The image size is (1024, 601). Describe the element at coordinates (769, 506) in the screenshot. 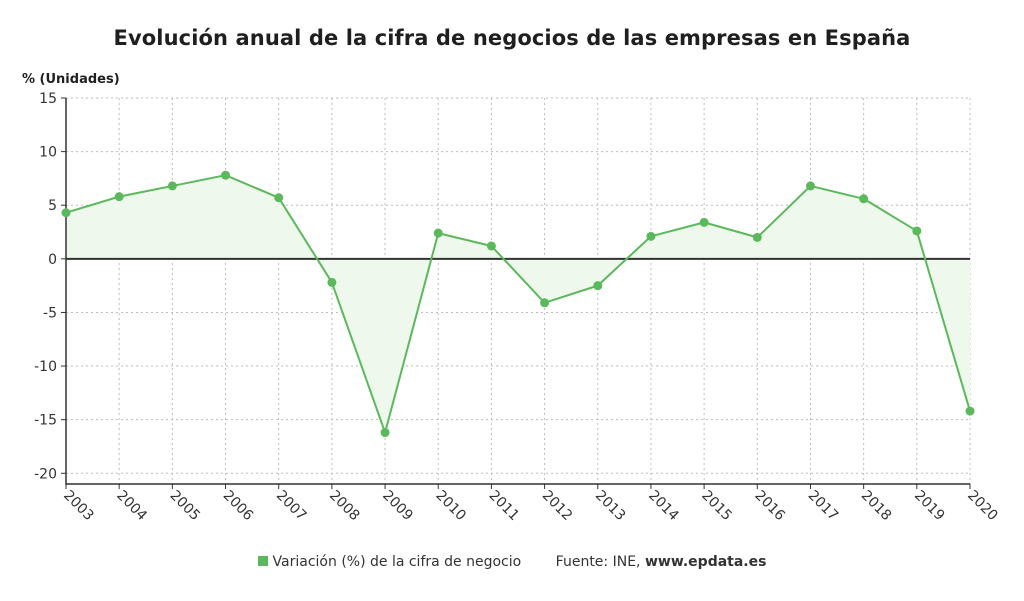

I see `x-tick-label: 2016` at that location.